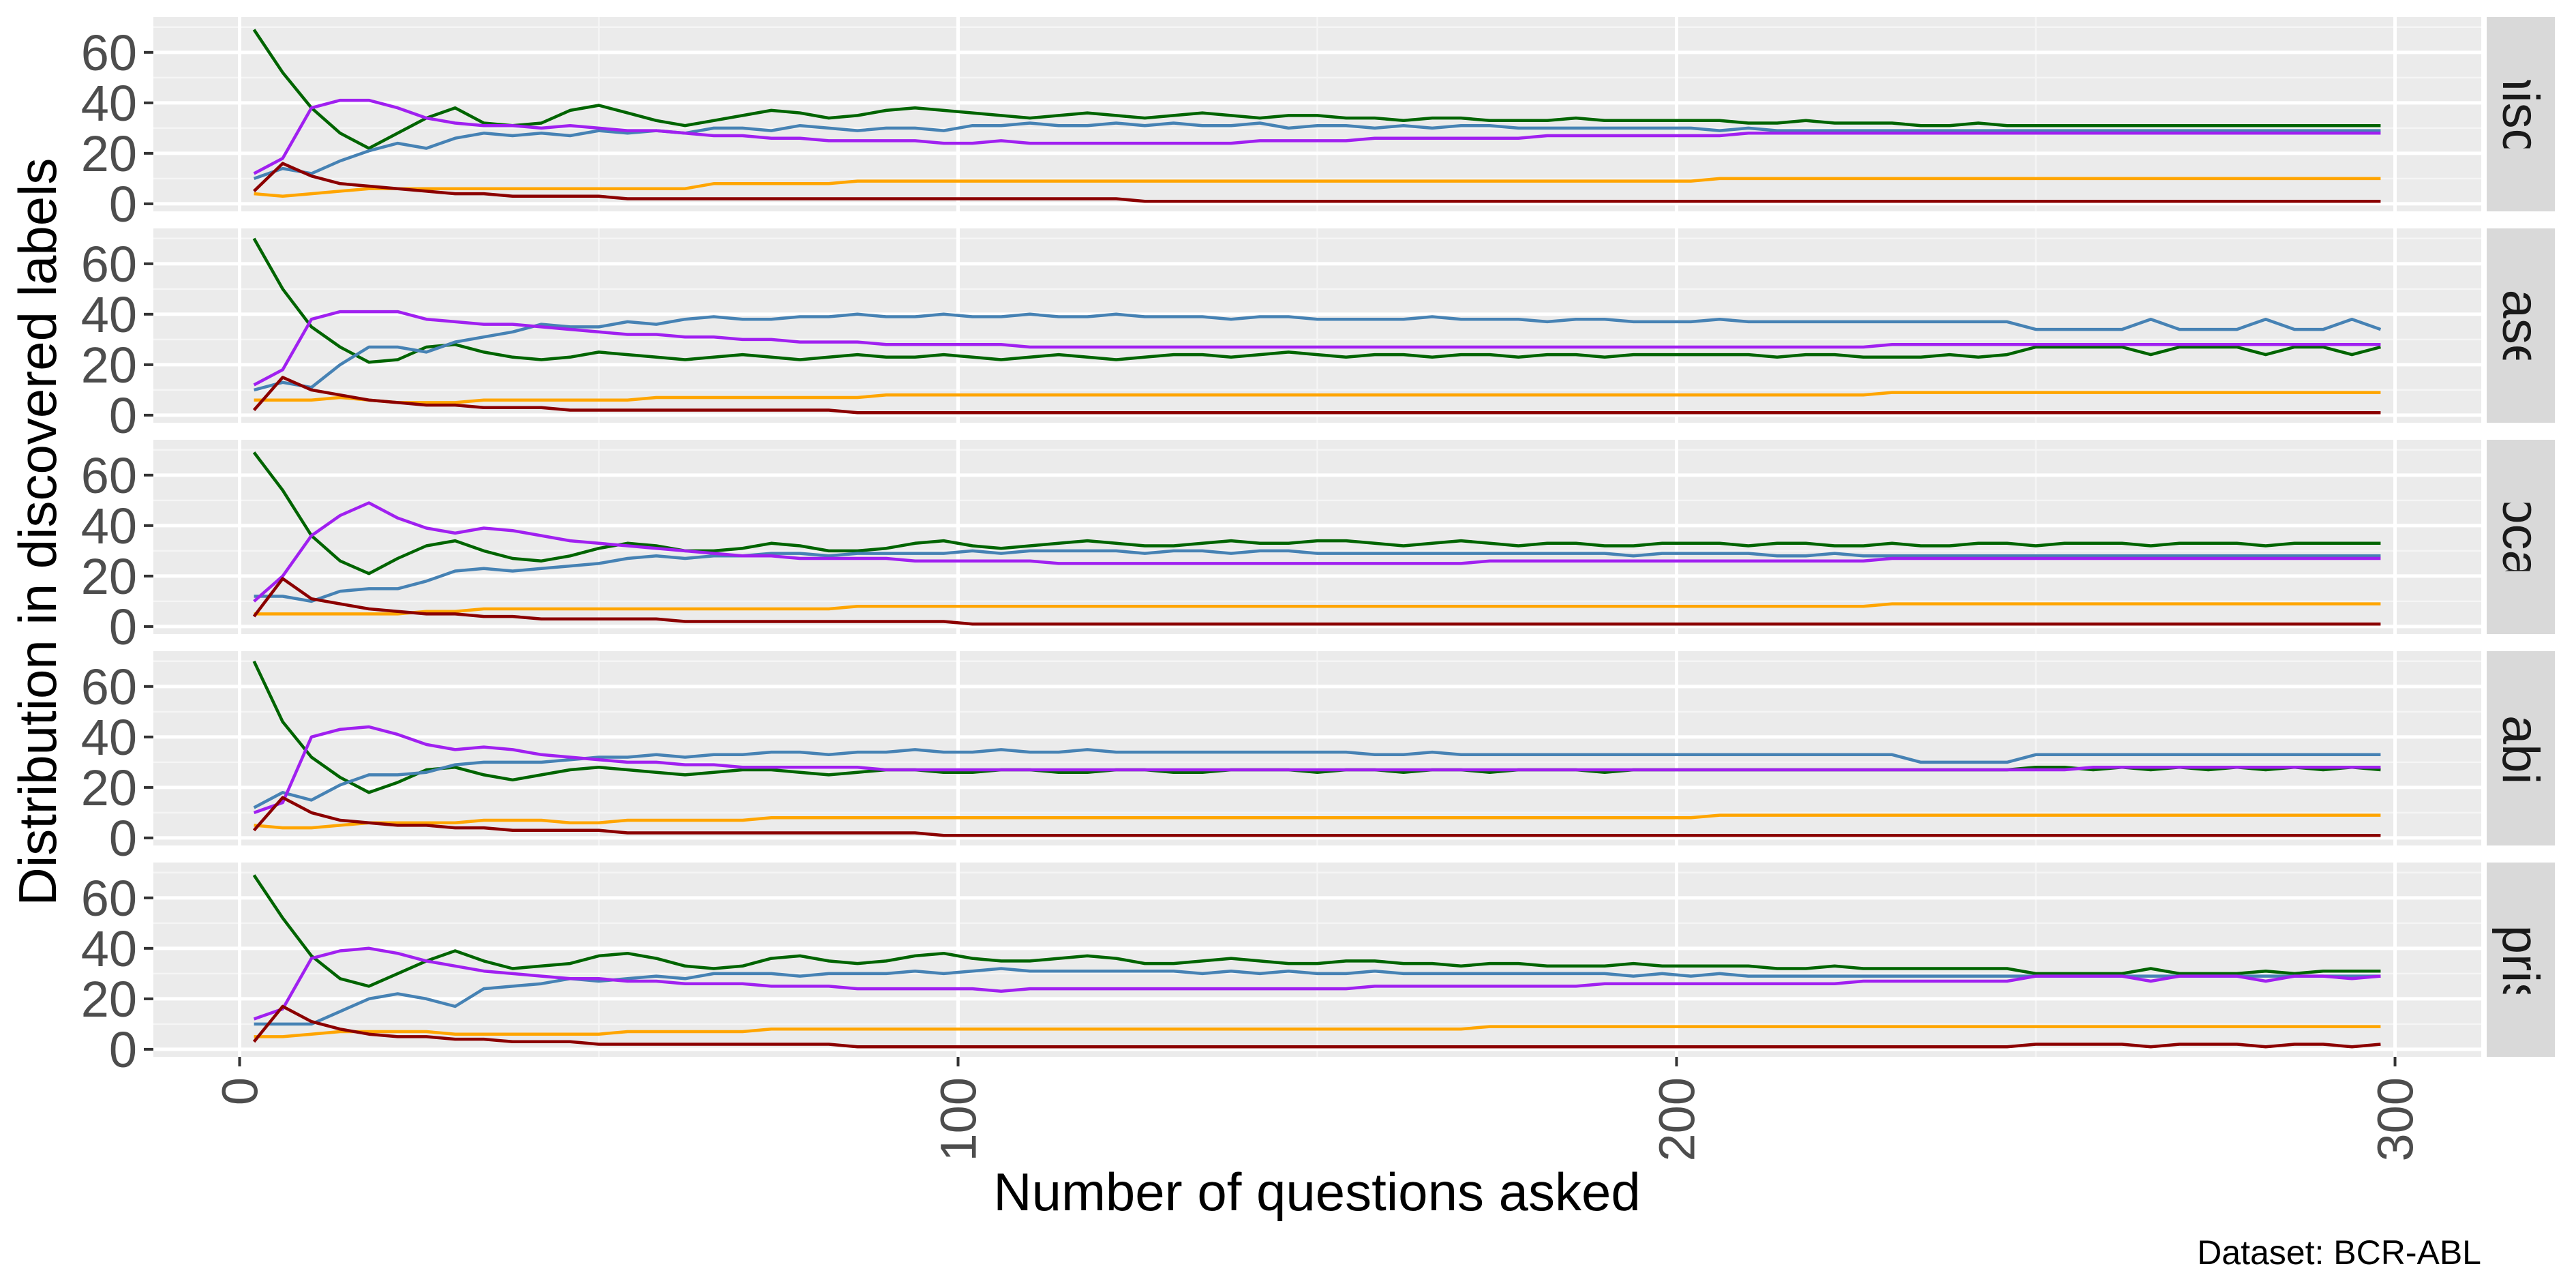 The height and width of the screenshot is (1288, 2576). What do you see at coordinates (2396, 1119) in the screenshot?
I see `x-tick-label: 300` at bounding box center [2396, 1119].